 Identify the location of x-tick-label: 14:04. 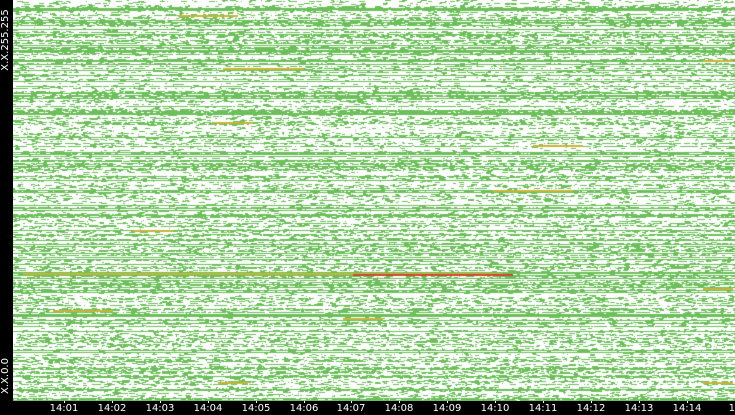
(208, 408).